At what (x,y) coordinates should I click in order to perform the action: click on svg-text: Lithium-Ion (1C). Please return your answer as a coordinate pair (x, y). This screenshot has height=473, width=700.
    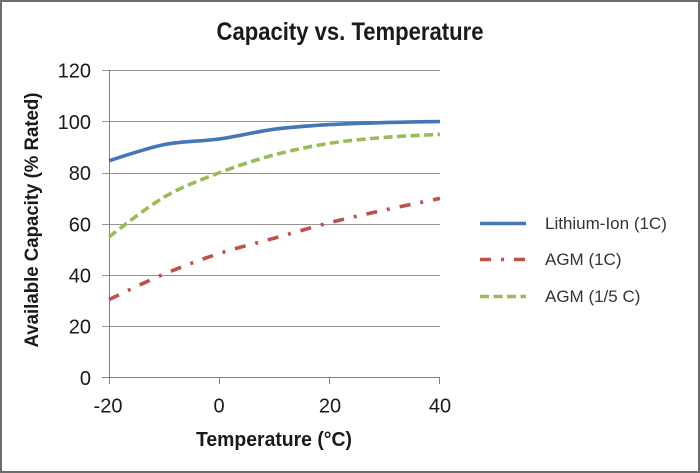
    Looking at the image, I should click on (606, 223).